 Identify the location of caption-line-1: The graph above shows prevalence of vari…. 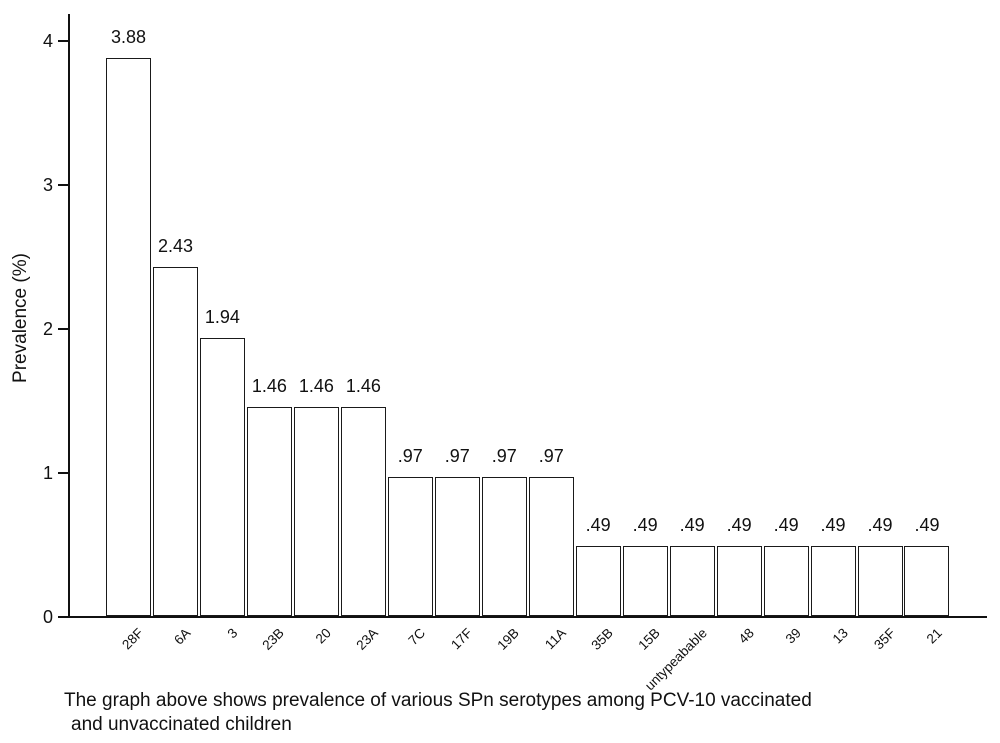
(438, 700).